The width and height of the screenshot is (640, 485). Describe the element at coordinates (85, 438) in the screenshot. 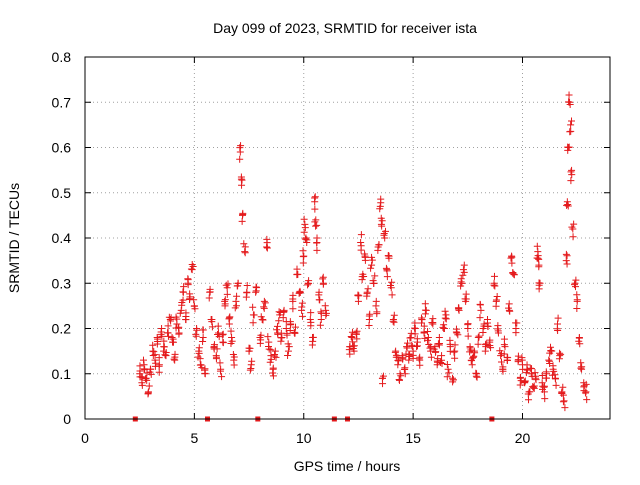

I see `x-tick-label: 0` at that location.